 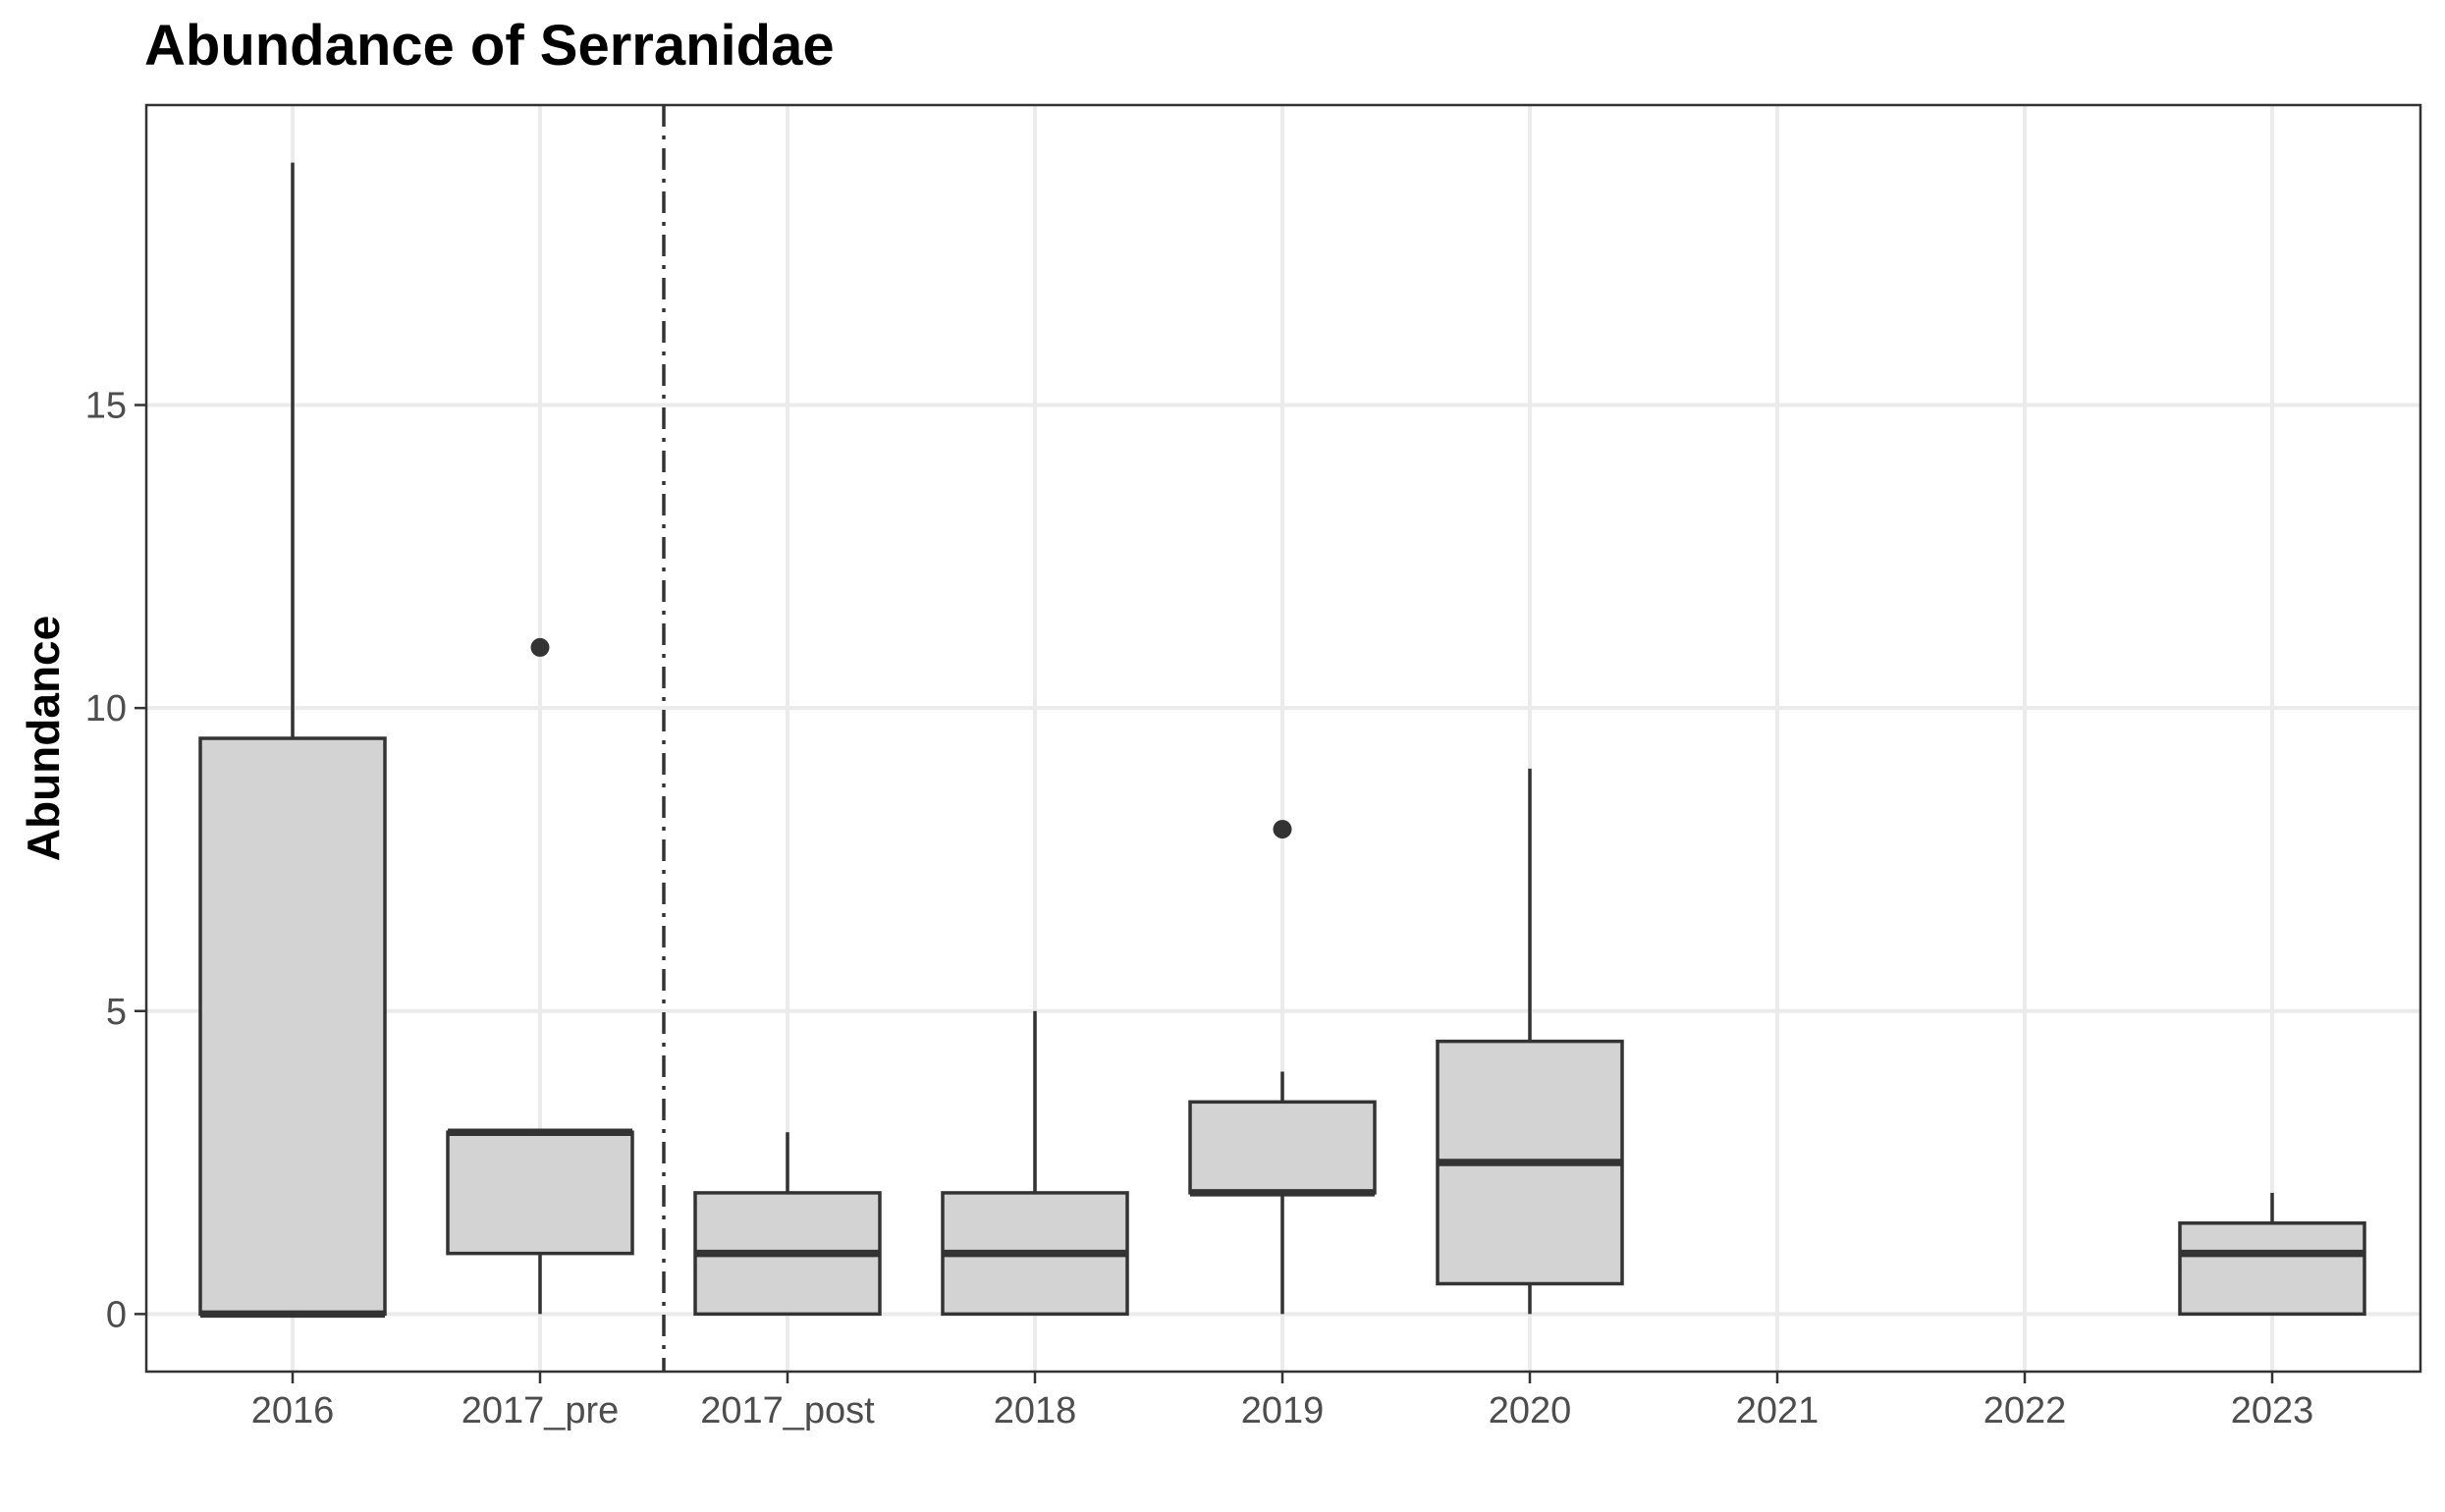 I want to click on x-tick-label: 2016, so click(x=293, y=1410).